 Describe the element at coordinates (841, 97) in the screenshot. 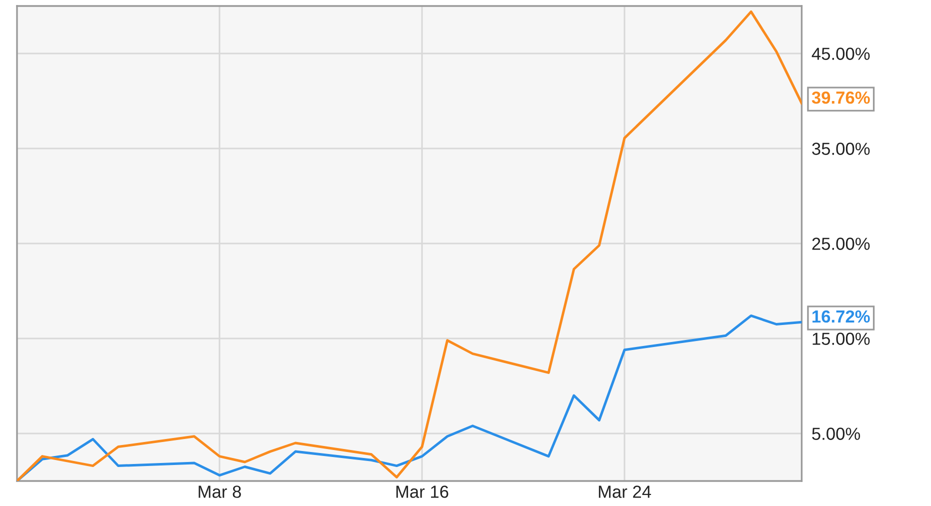

I see `data-label: 39.76%` at that location.